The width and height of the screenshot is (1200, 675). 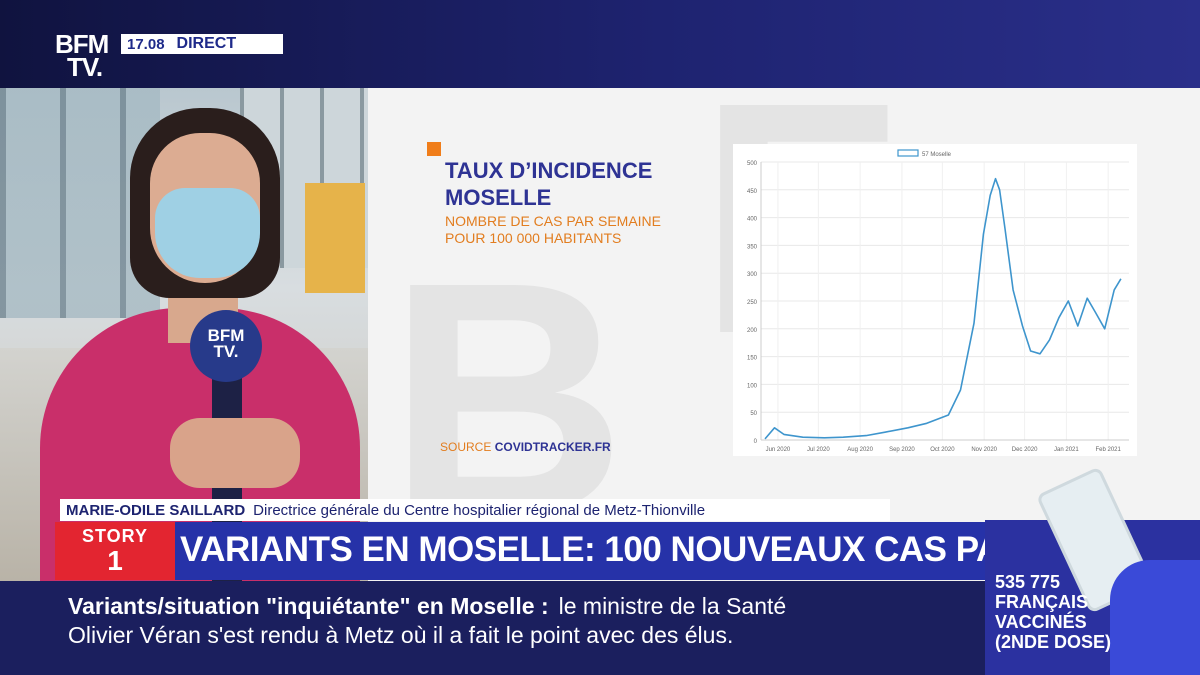 I want to click on x-tick-label: Dec 2020, so click(x=1025, y=450).